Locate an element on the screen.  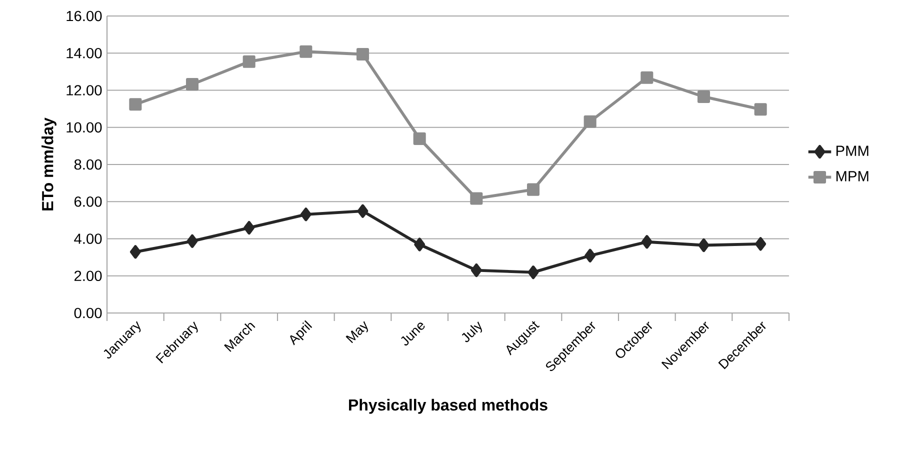
x-tick-label: July is located at coordinates (472, 332).